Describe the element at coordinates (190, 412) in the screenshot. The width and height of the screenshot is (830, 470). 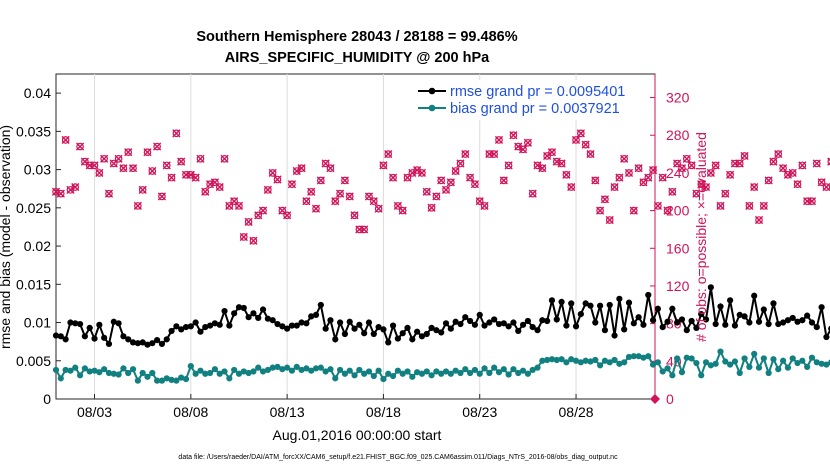
I see `x-tick-label: 08/08` at that location.